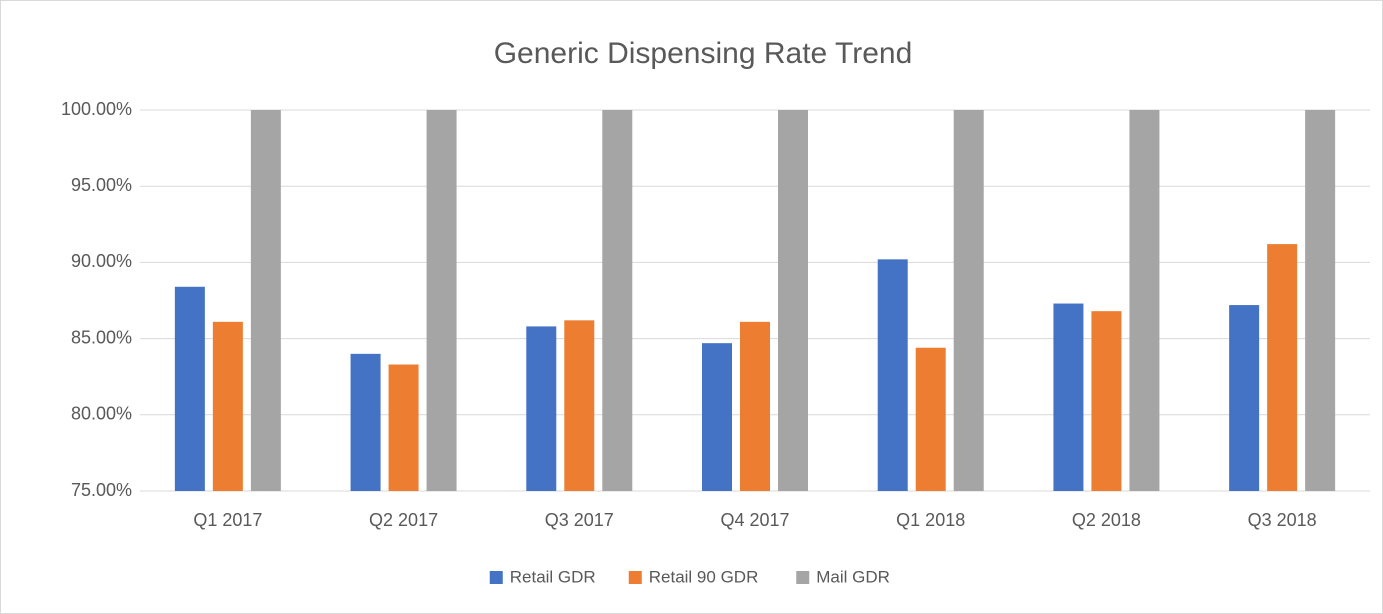  I want to click on y-tick-label: 90.00%, so click(101, 261).